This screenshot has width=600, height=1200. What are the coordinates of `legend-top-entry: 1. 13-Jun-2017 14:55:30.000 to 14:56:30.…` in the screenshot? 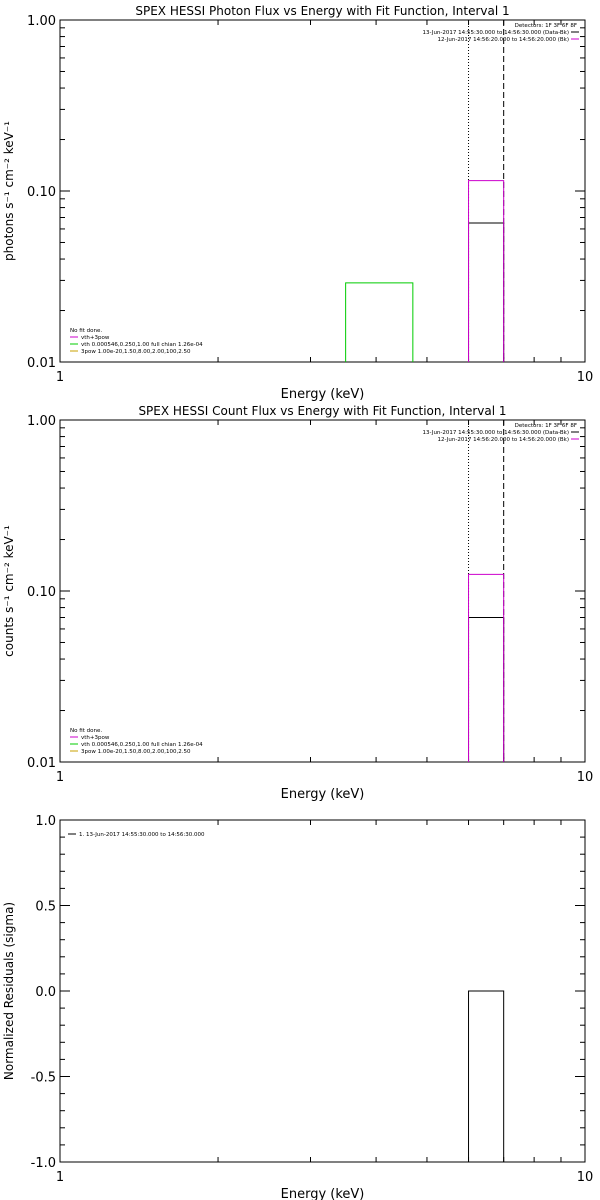 It's located at (142, 835).